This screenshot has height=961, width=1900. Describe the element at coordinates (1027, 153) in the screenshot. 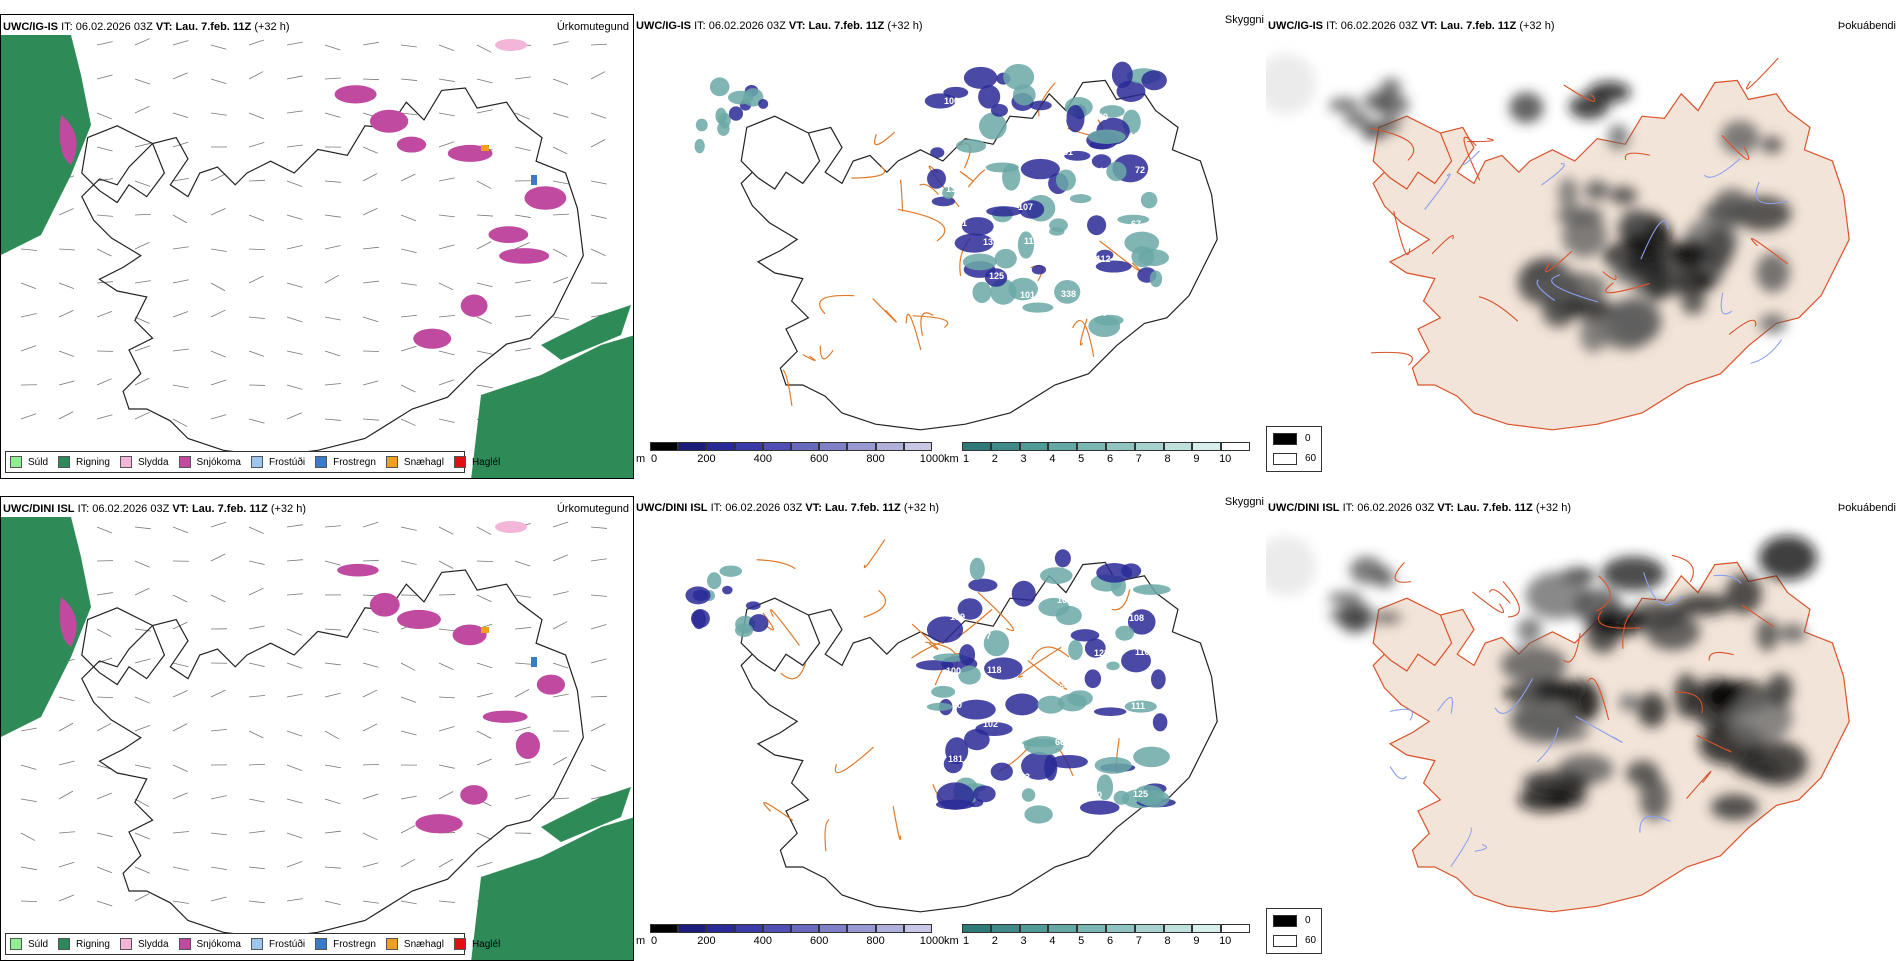

I see `cloud-base-value: 92` at that location.